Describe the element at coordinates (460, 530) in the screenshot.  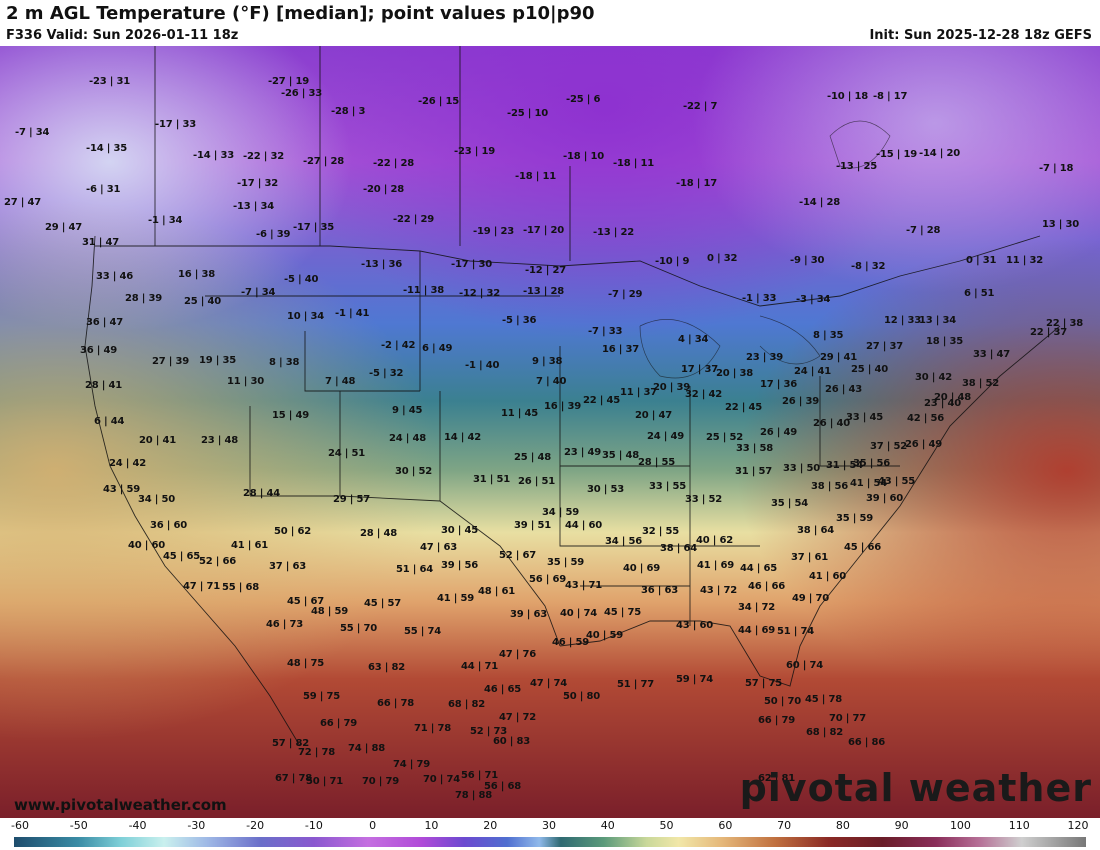
I see `point-value: 30 | 45` at that location.